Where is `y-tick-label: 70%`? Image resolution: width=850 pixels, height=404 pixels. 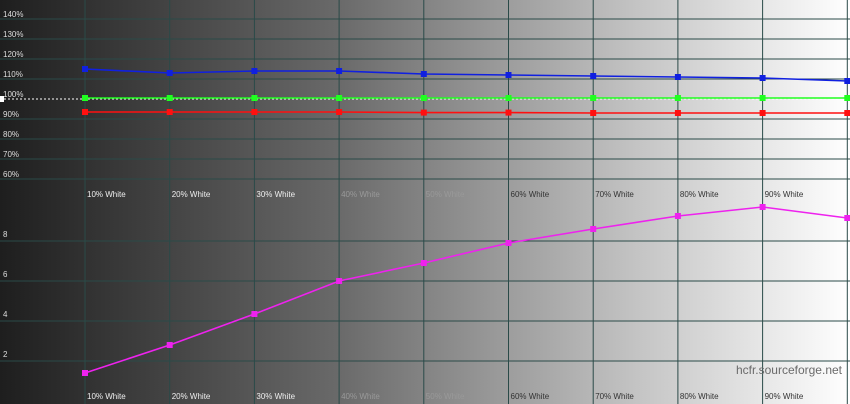 y-tick-label: 70% is located at coordinates (11, 154).